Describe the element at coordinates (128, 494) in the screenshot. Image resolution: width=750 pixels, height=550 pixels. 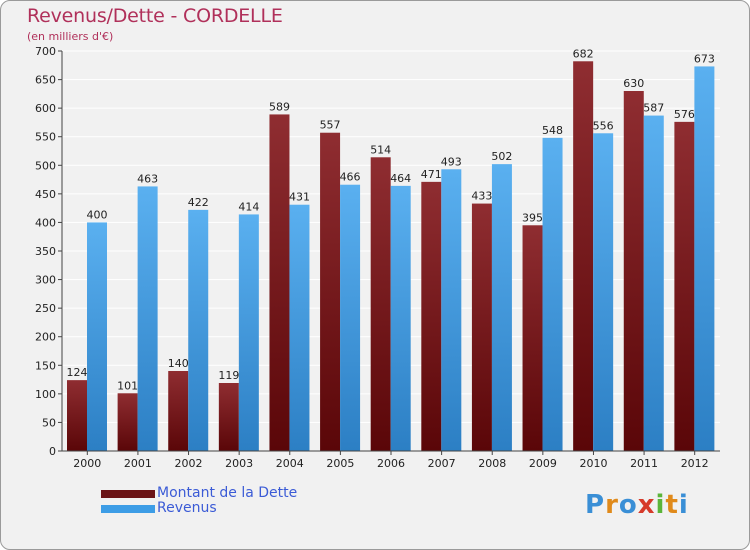
I see `legend-swatch-dette` at that location.